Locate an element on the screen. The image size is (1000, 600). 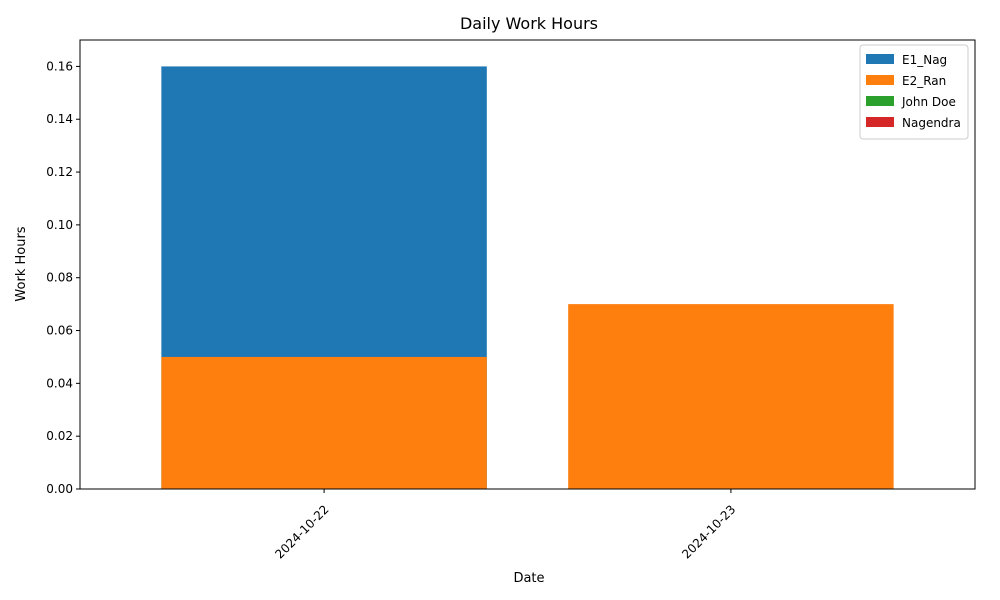
y-tick-label: 0.10 is located at coordinates (59, 225).